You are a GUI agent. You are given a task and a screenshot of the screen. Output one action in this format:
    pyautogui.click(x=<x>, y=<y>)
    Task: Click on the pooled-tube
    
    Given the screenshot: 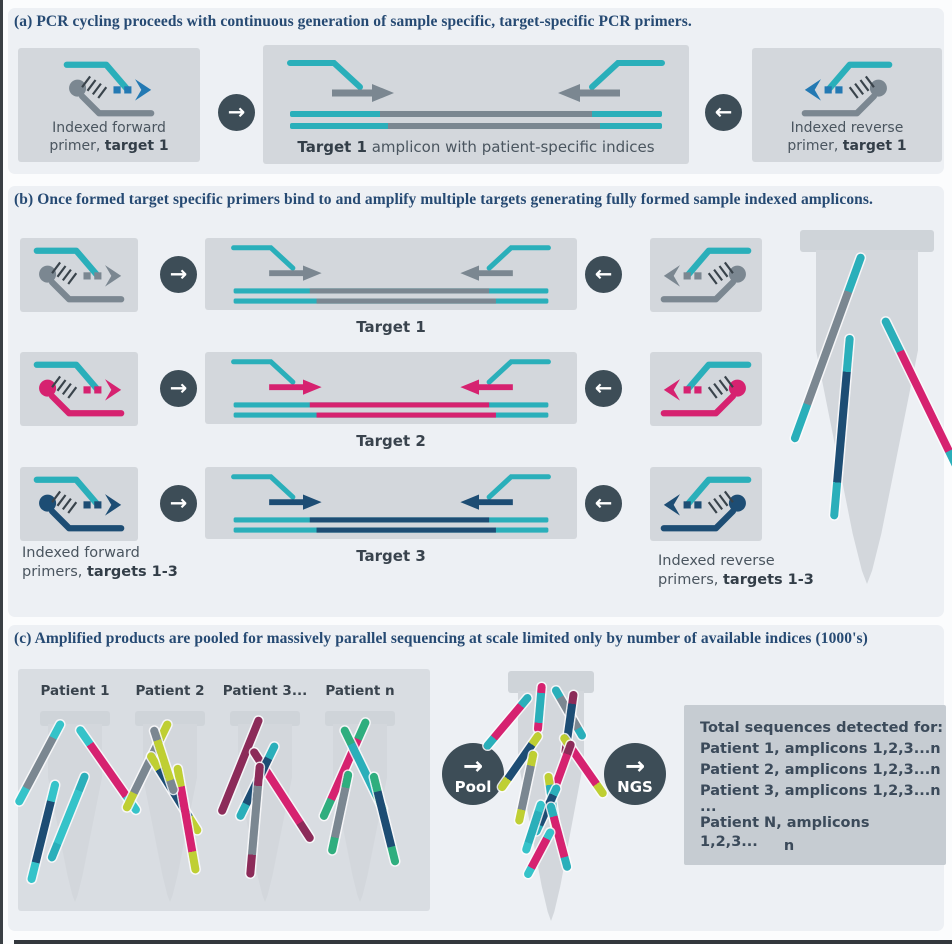 What is the action you would take?
    pyautogui.click(x=545, y=798)
    